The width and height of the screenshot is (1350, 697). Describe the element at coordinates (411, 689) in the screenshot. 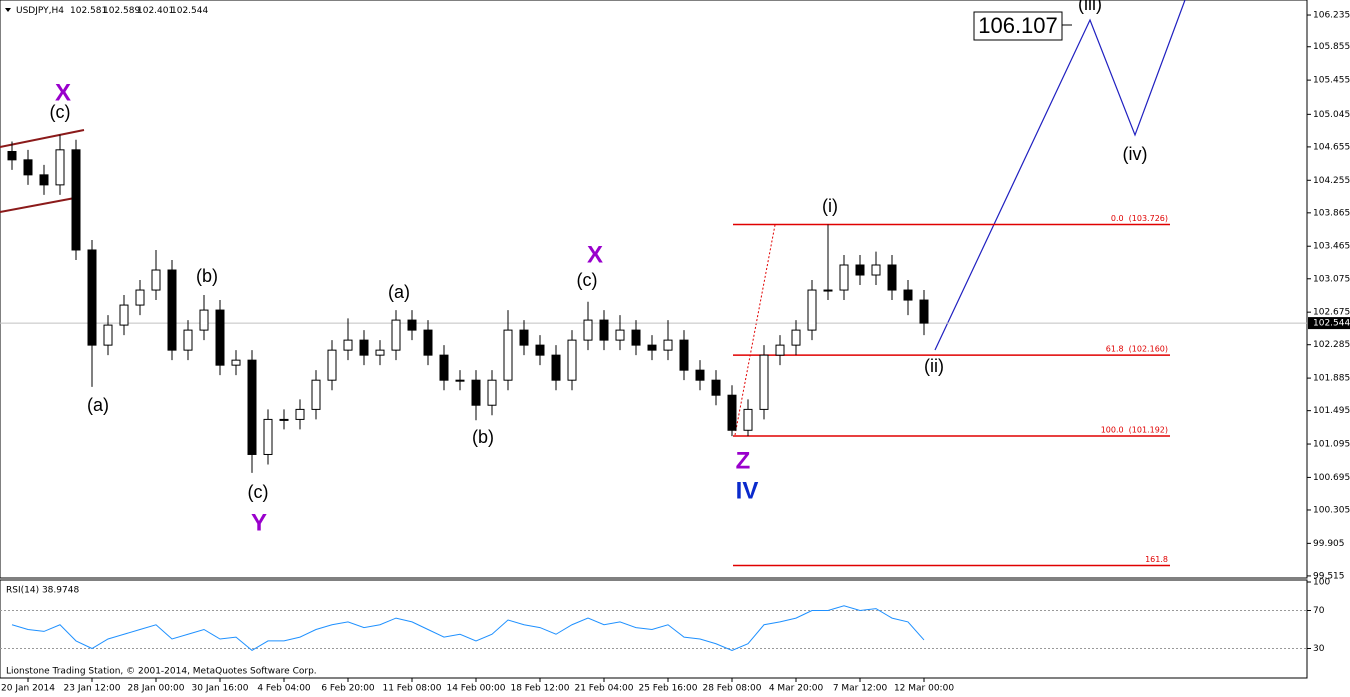

I see `x-tick-label: 11 Feb 08:00` at that location.